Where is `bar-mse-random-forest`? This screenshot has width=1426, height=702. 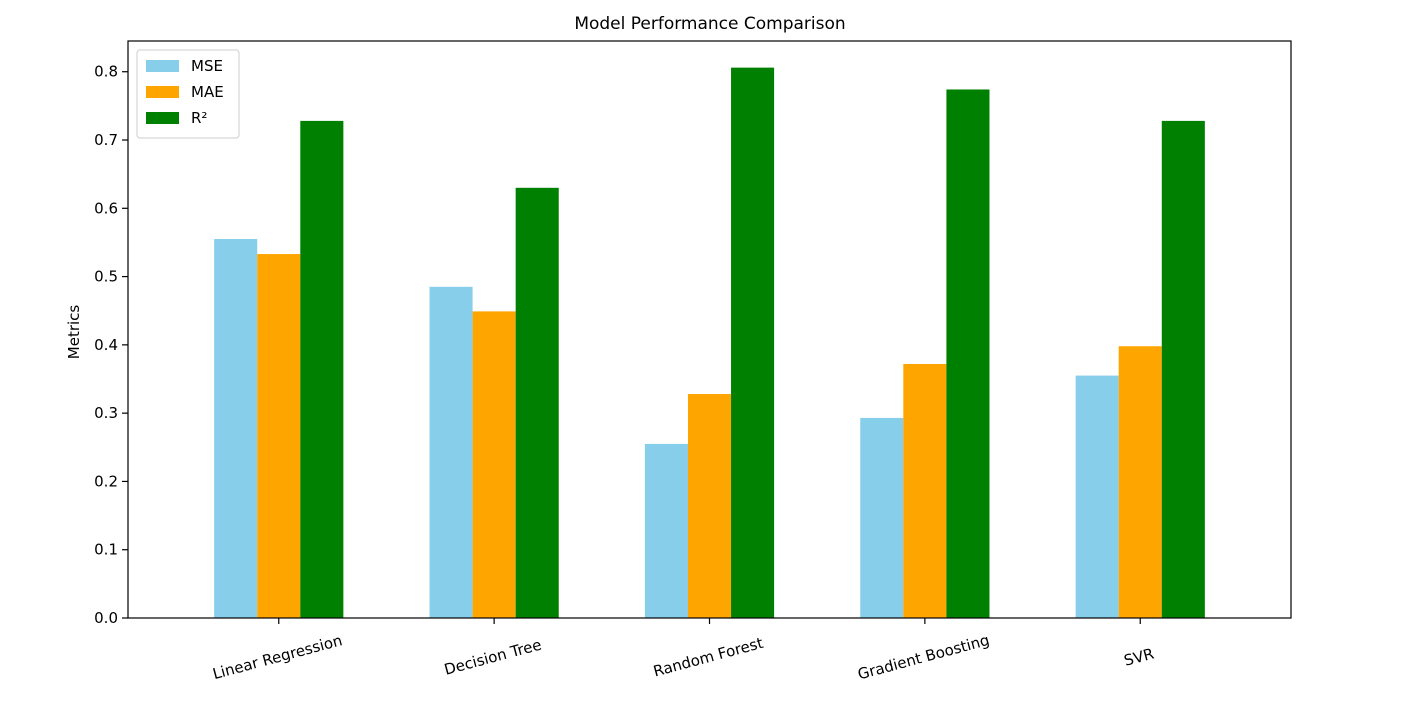
bar-mse-random-forest is located at coordinates (666, 530).